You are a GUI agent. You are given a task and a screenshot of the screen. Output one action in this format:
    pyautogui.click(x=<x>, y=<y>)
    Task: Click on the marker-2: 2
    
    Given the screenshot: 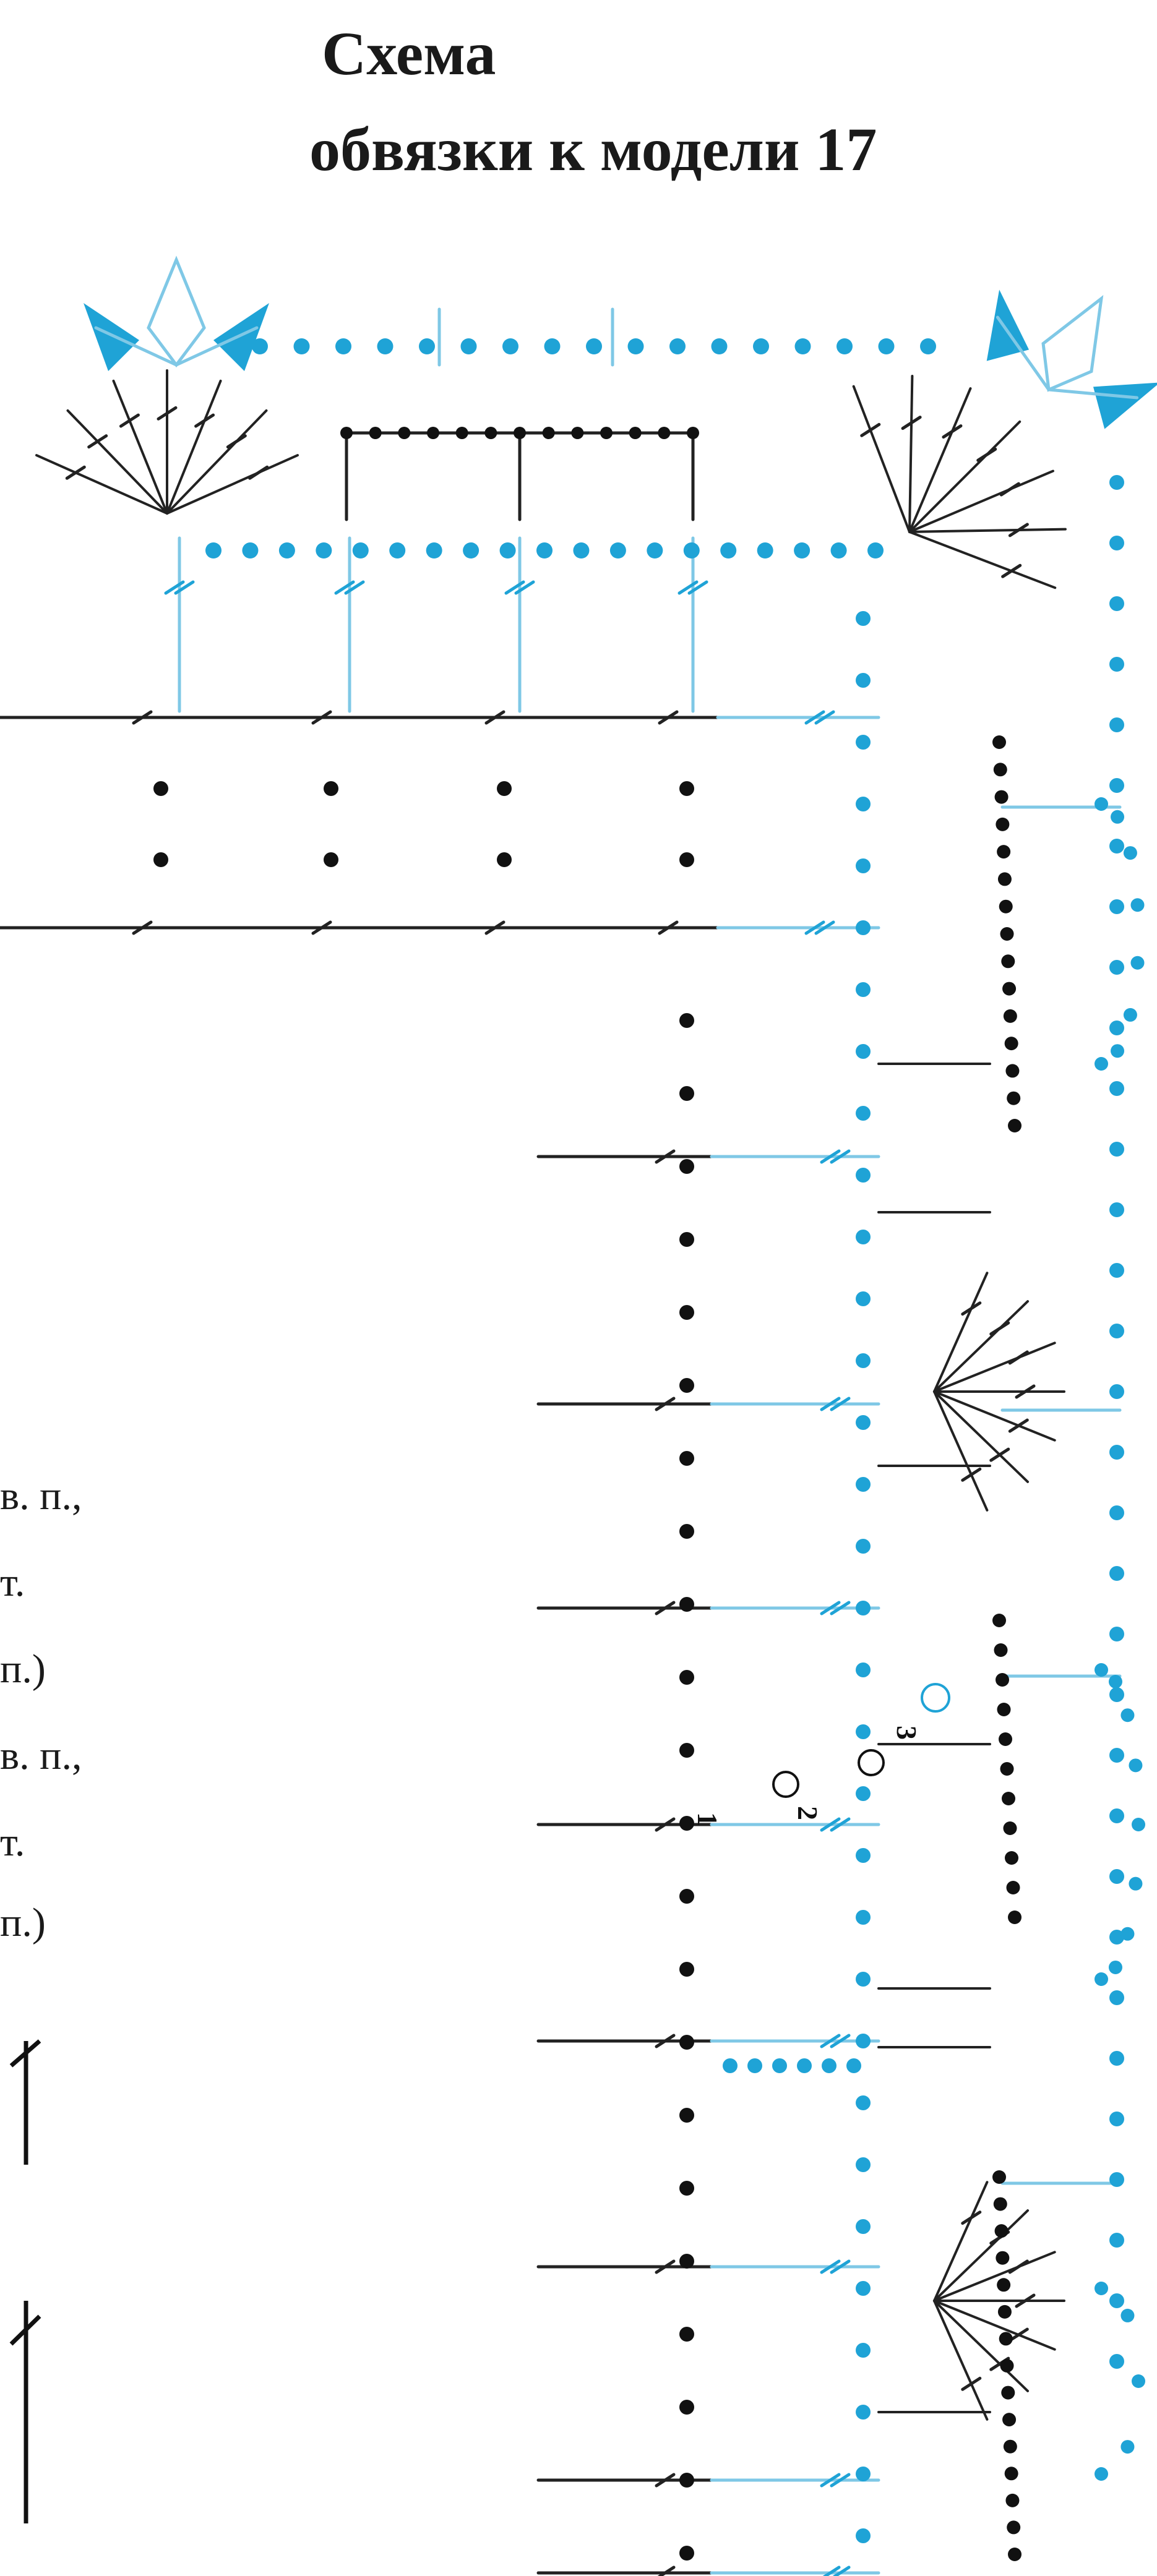 What is the action you would take?
    pyautogui.click(x=808, y=1813)
    